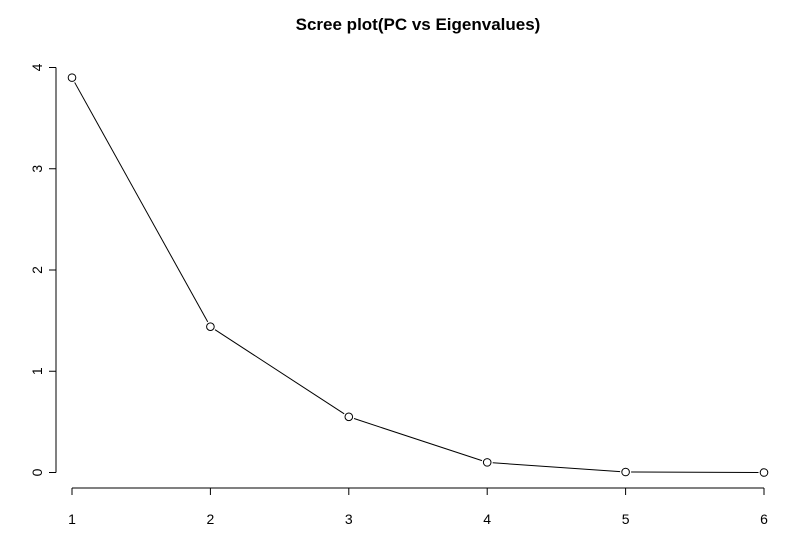  I want to click on y-tick-label: 2, so click(37, 270).